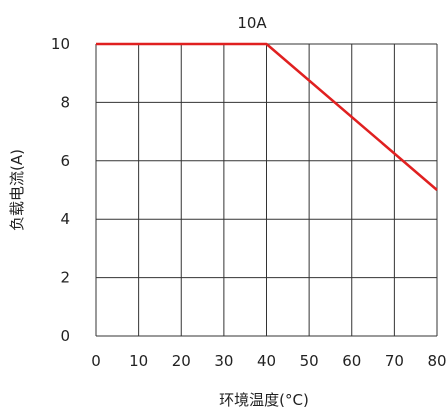  What do you see at coordinates (264, 400) in the screenshot?
I see `x-axis-label: 环境温度(°C)` at bounding box center [264, 400].